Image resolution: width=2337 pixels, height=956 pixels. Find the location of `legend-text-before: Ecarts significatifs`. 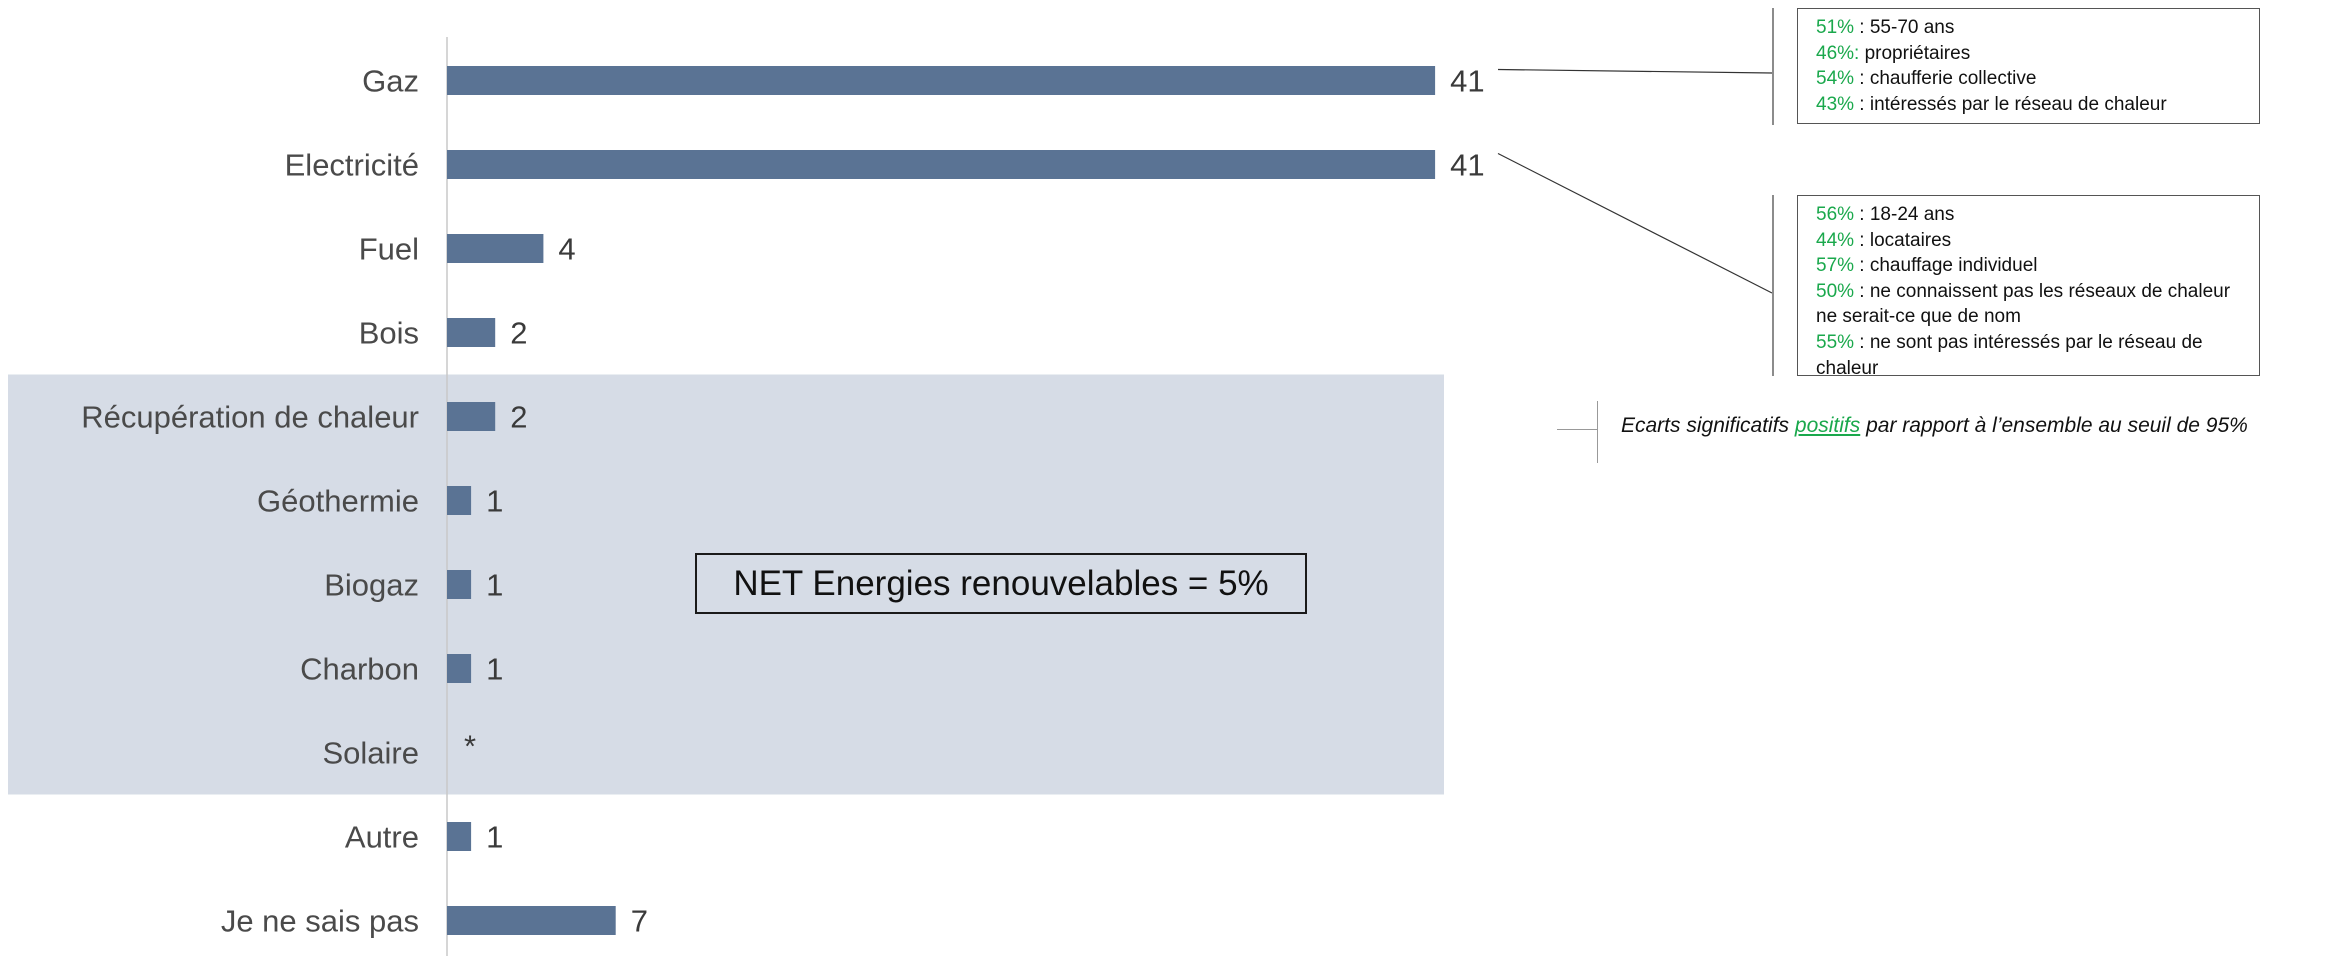

legend-text-before: Ecarts significatifs is located at coordinates (1708, 425).